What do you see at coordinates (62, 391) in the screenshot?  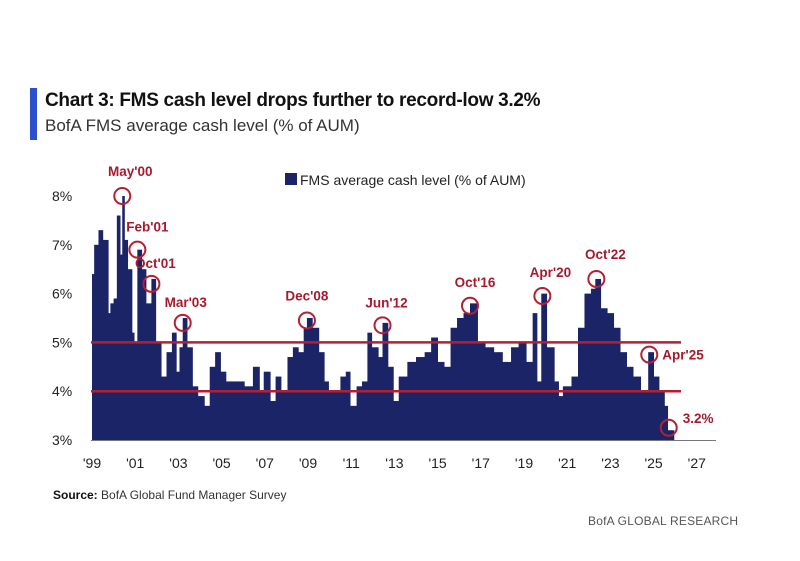 I see `y-tick-label: 4%` at bounding box center [62, 391].